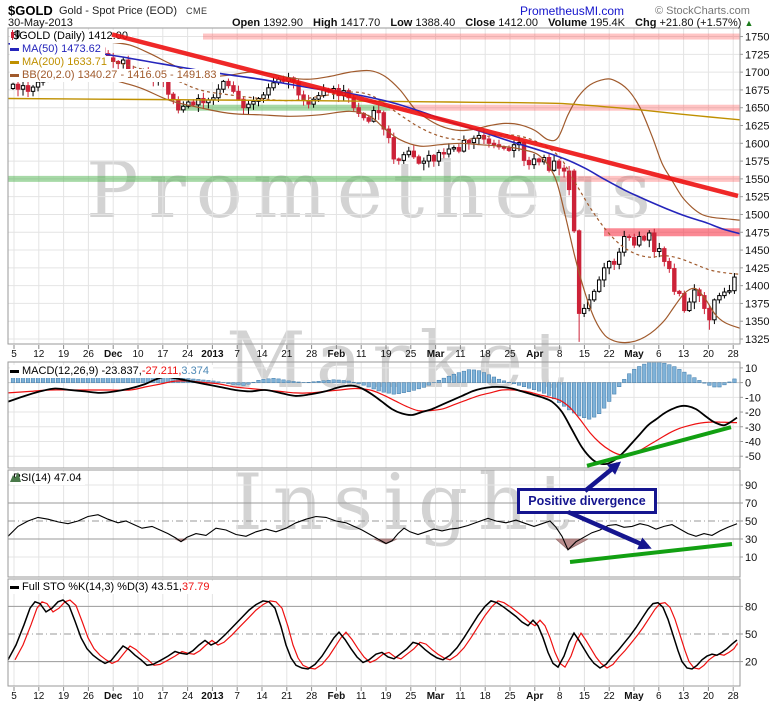 The image size is (780, 707). What do you see at coordinates (610, 354) in the screenshot?
I see `svg-text: 22` at bounding box center [610, 354].